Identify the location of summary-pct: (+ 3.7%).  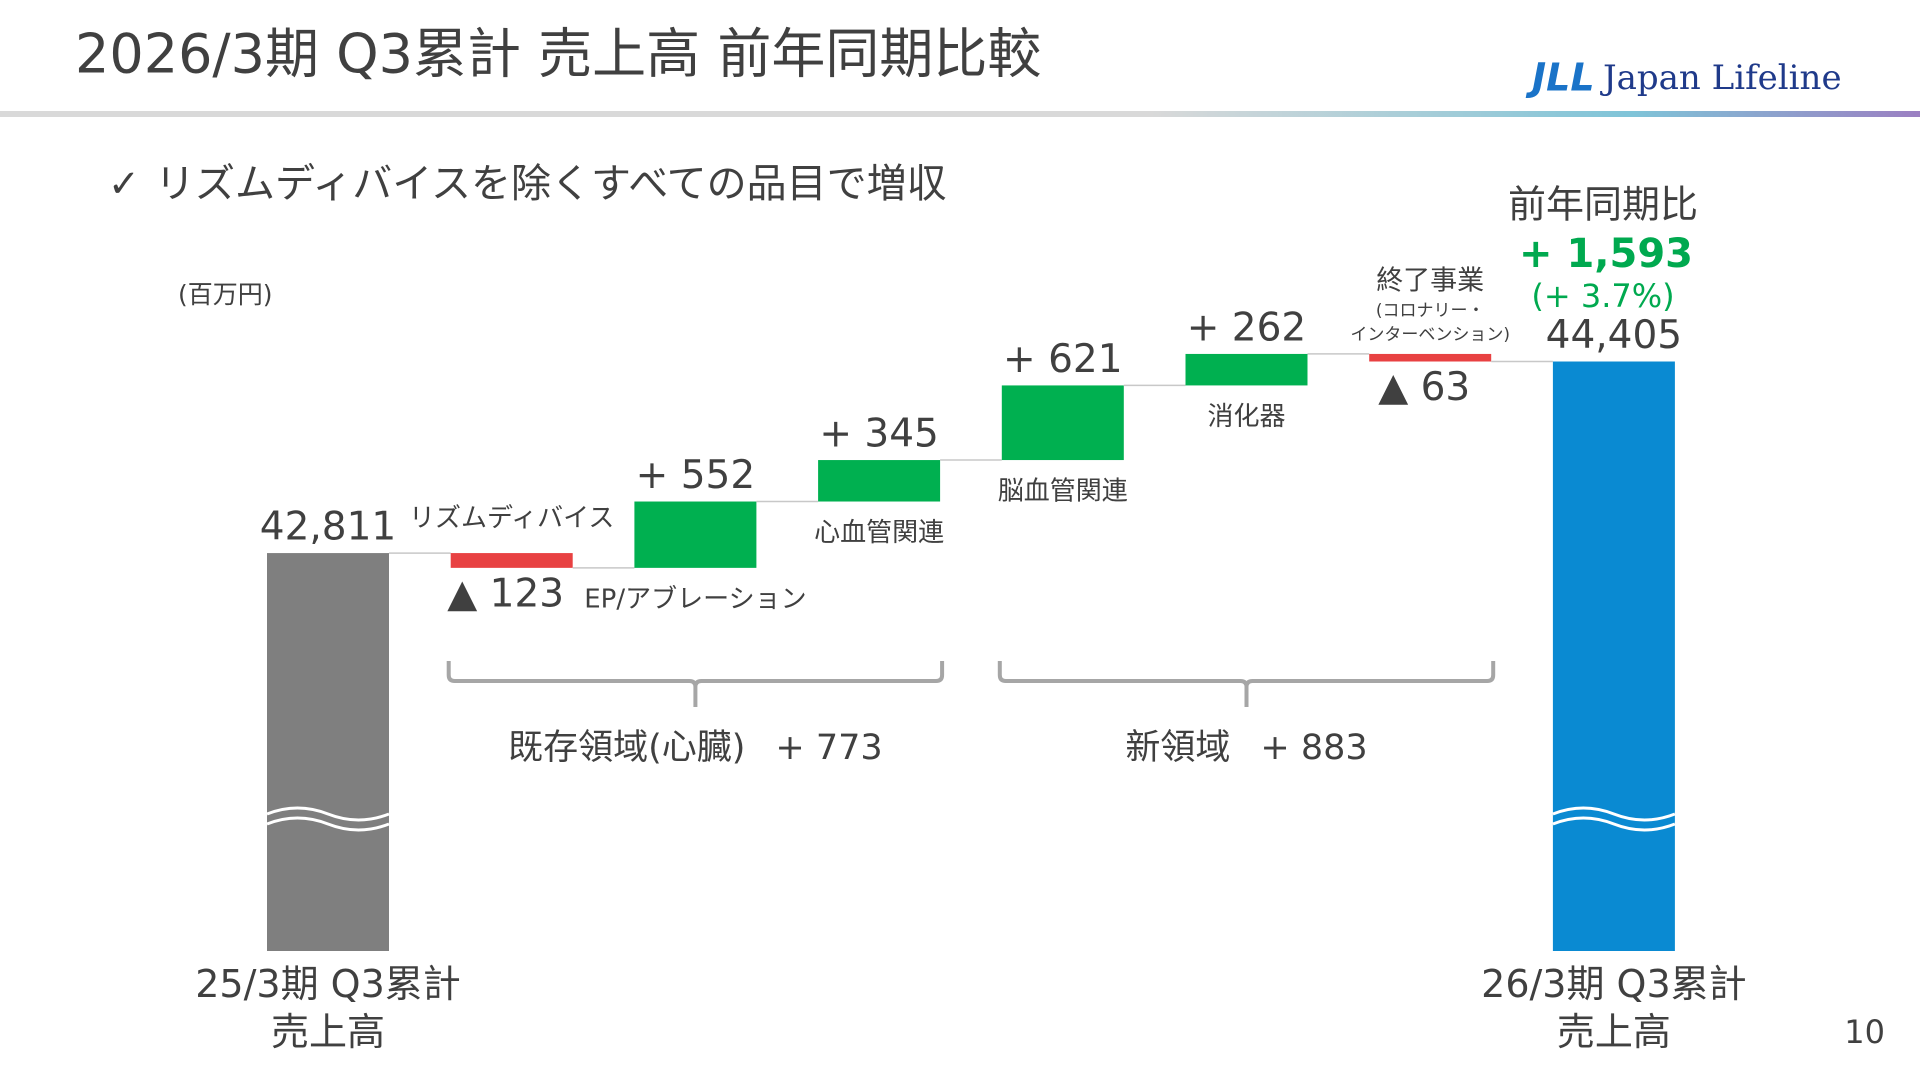
(1602, 296).